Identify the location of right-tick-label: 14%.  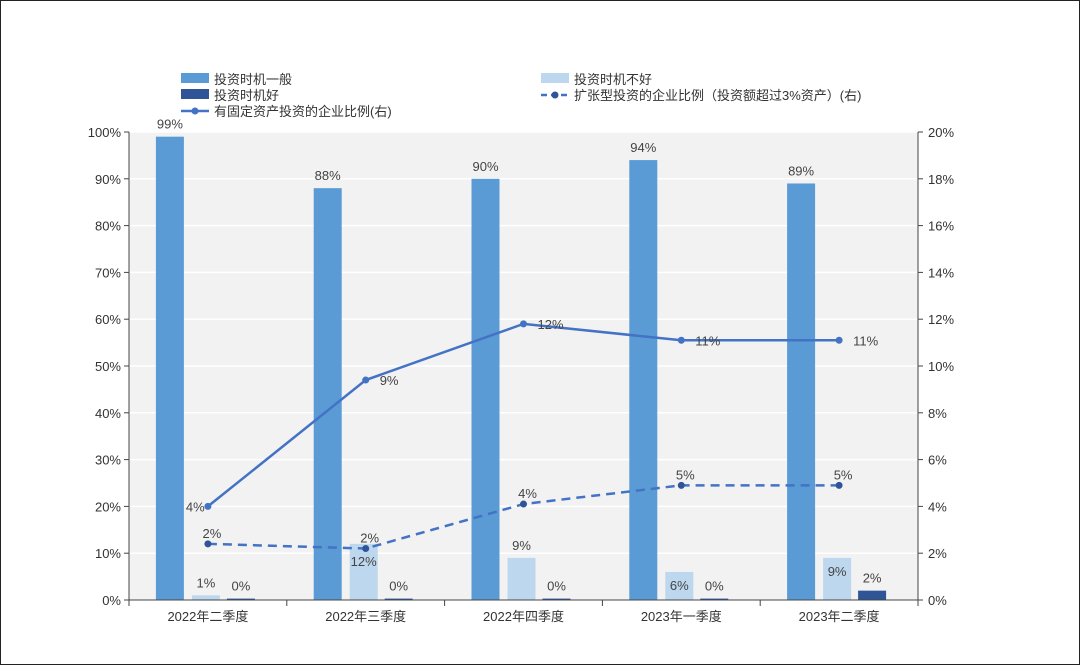
(941, 272).